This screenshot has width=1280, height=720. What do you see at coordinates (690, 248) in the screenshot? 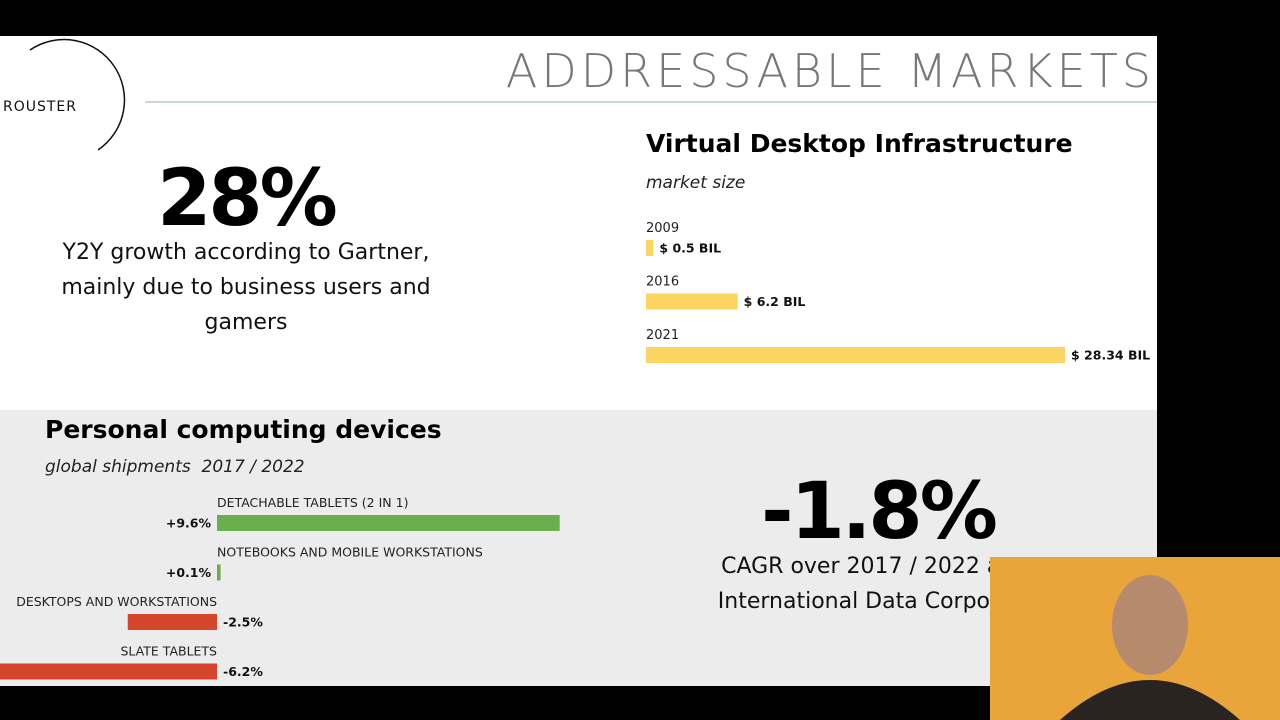
I see `value-label: $ 0.5 BIL` at bounding box center [690, 248].